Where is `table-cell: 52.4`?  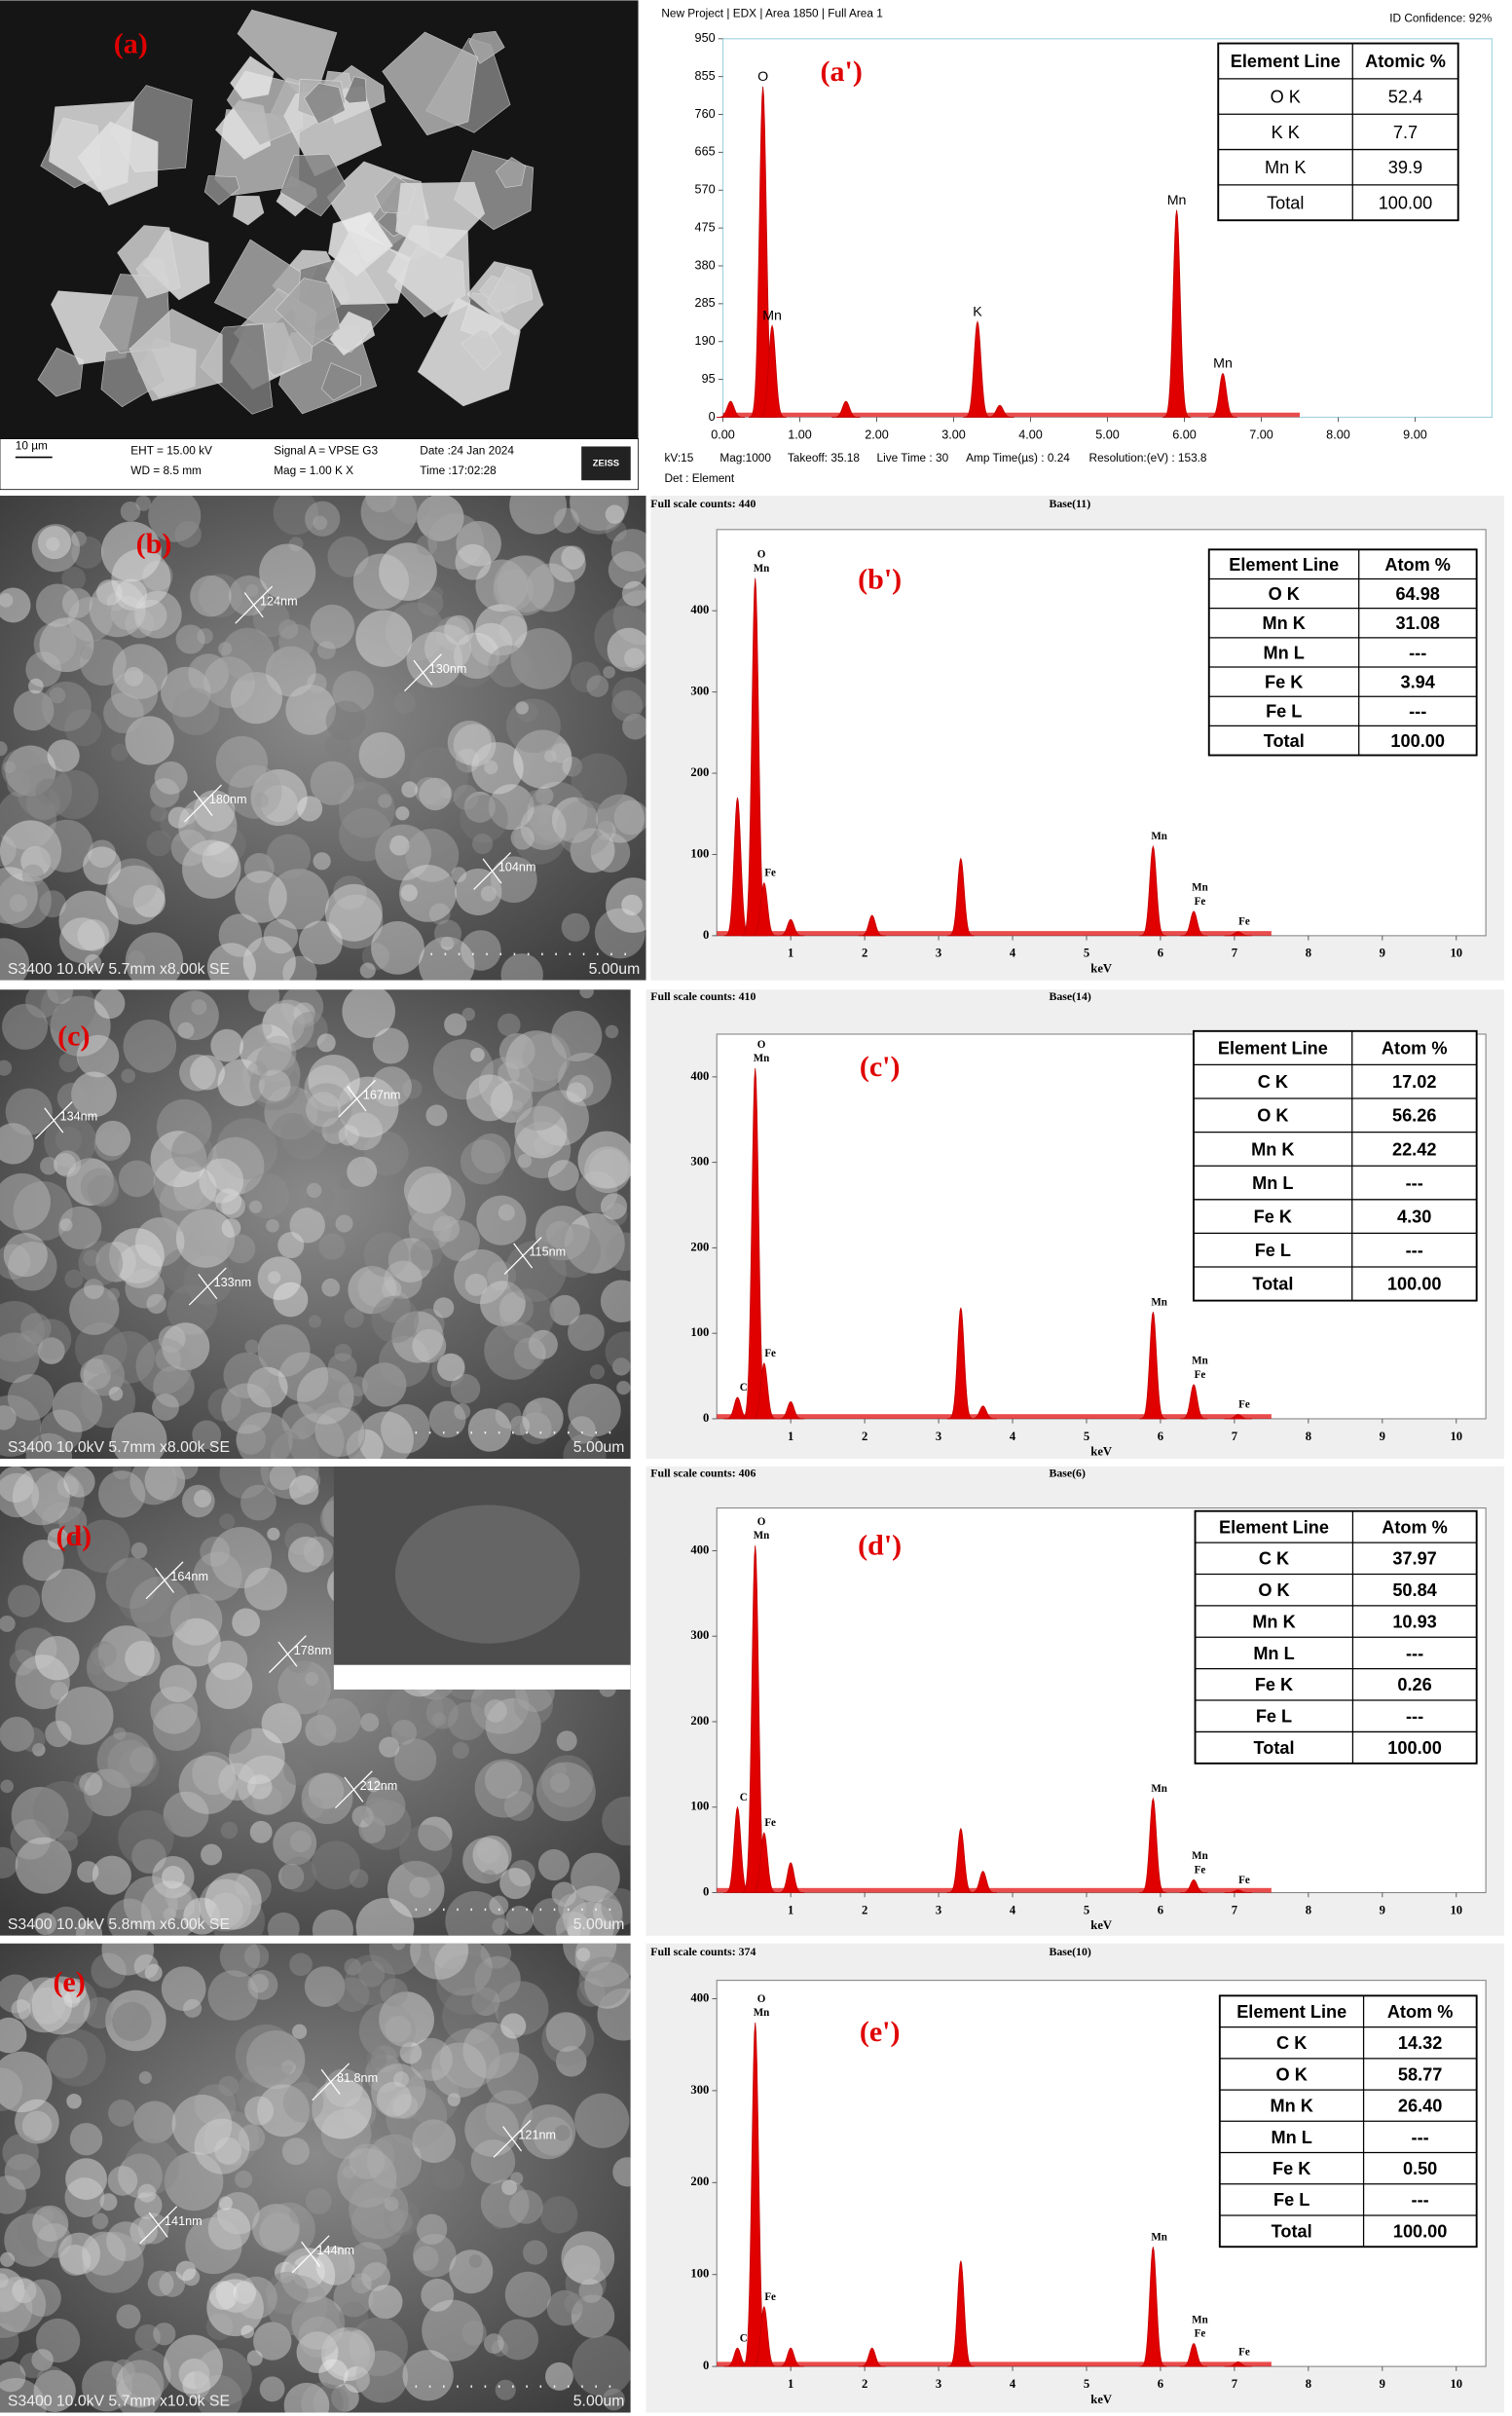
table-cell: 52.4 is located at coordinates (1405, 96).